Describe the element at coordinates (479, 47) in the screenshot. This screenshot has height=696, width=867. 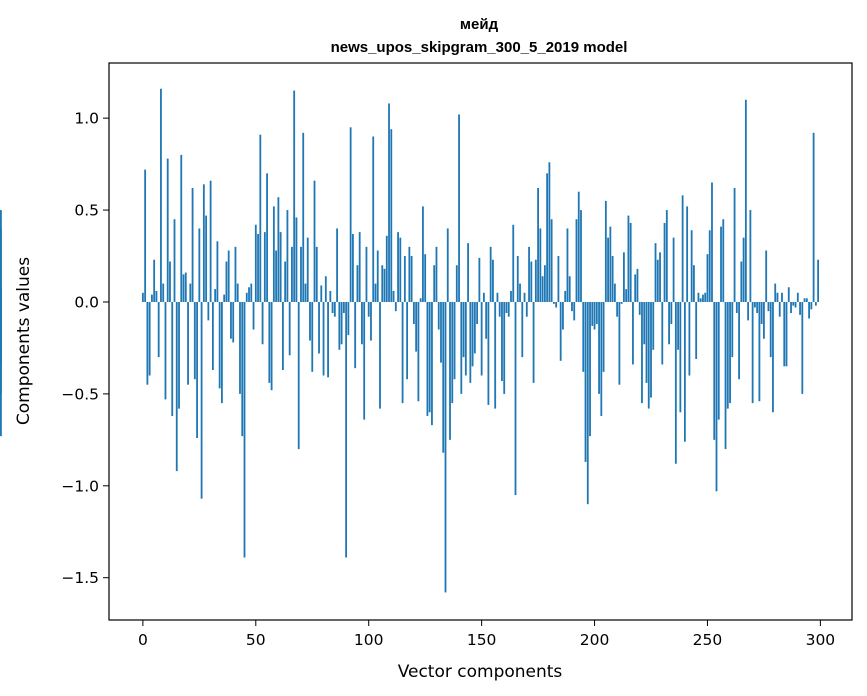
I see `chart-title-line2: news_upos_skipgram_300_5_2019 model` at that location.